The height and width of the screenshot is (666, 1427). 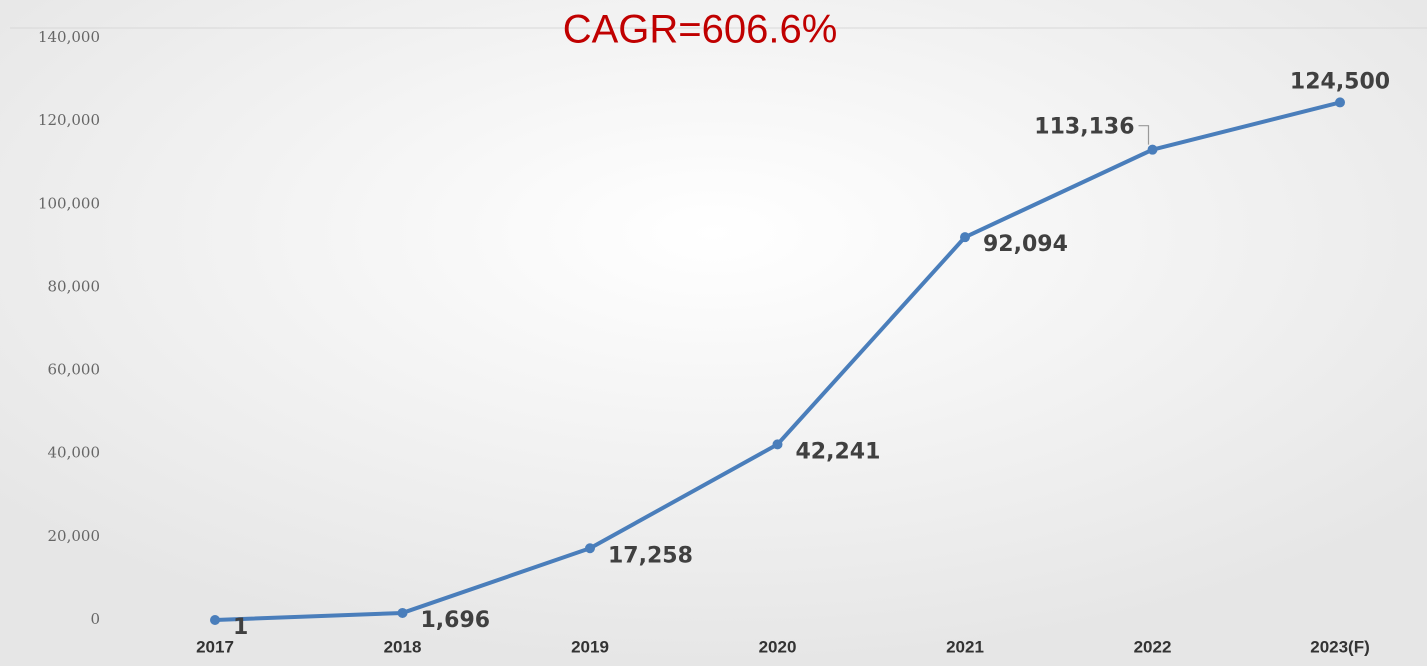 What do you see at coordinates (838, 451) in the screenshot?
I see `data-label: 42,241` at bounding box center [838, 451].